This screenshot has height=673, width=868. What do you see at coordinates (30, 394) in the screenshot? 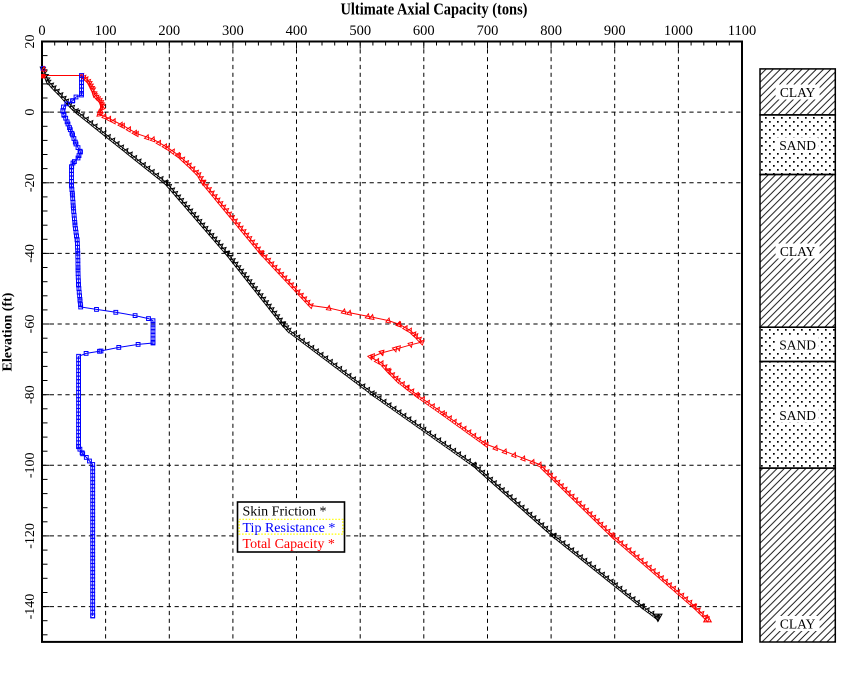
I see `svg-text: -80` at bounding box center [30, 394].